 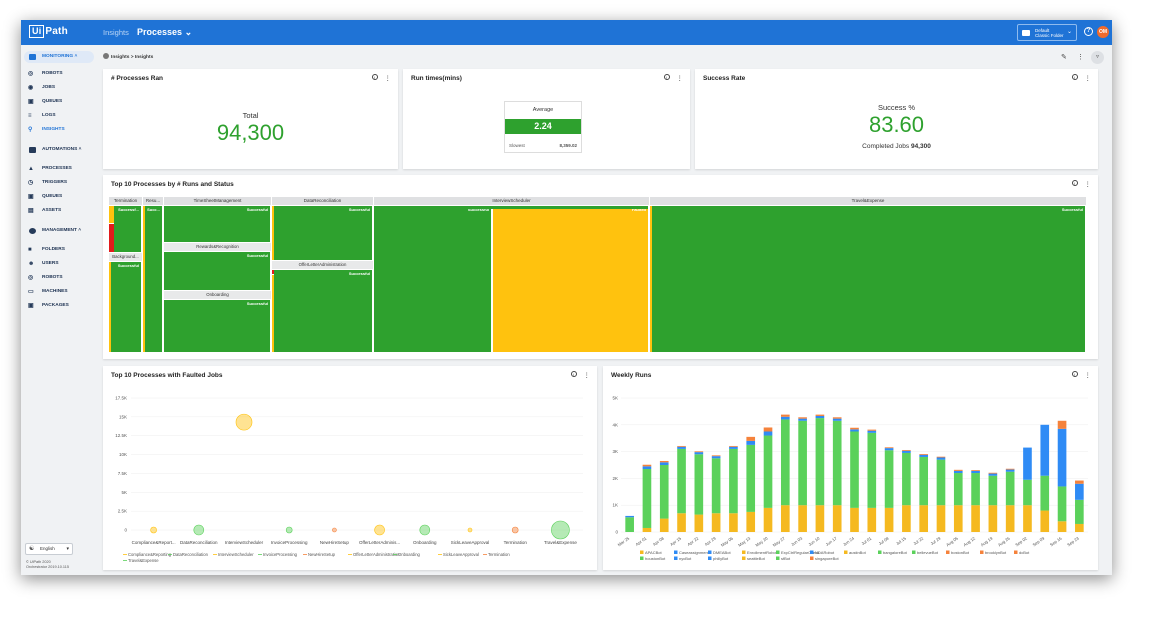 I want to click on treemap-cell: Faulted, so click(x=570, y=279).